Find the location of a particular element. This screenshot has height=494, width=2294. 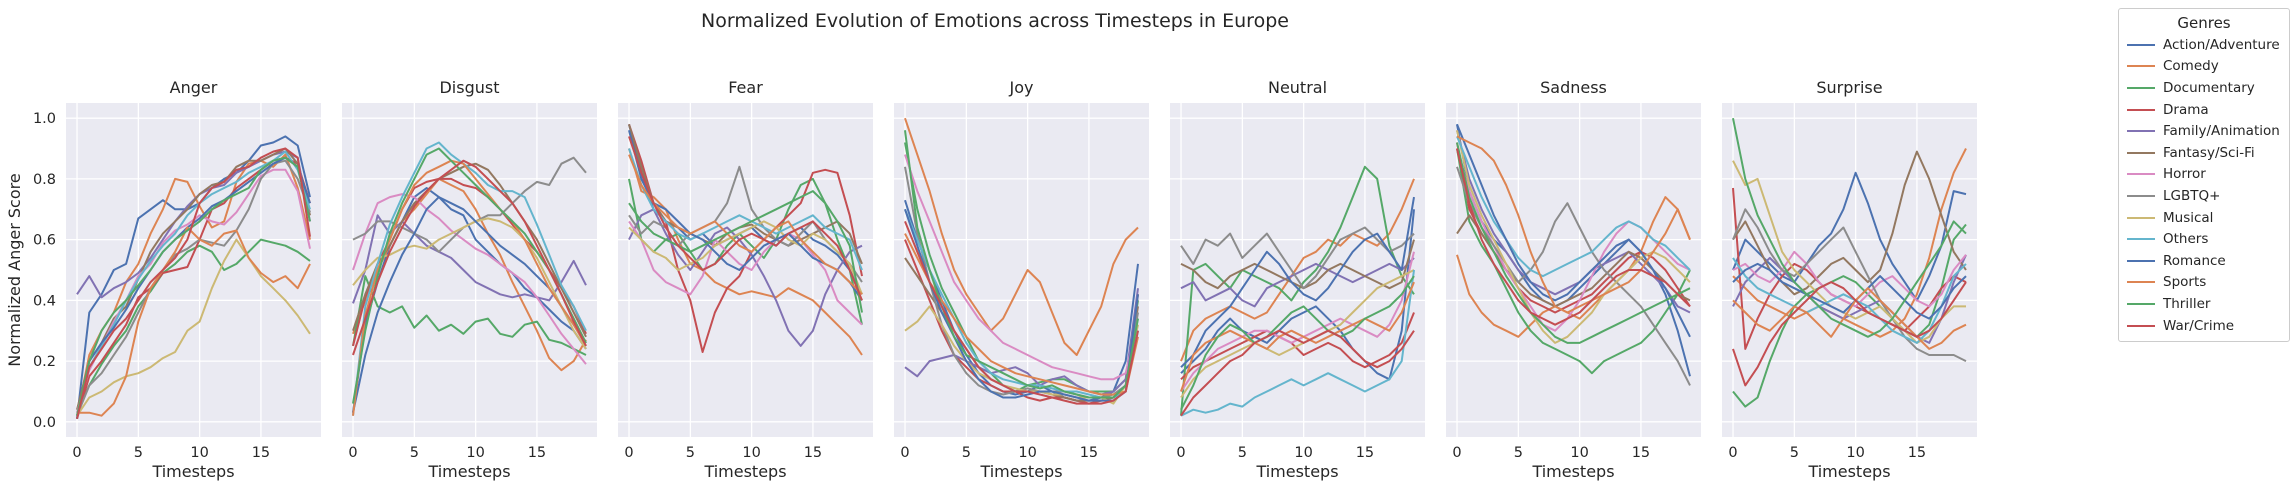

legend-item: Fantasy/Sci-Fi is located at coordinates (2204, 153).